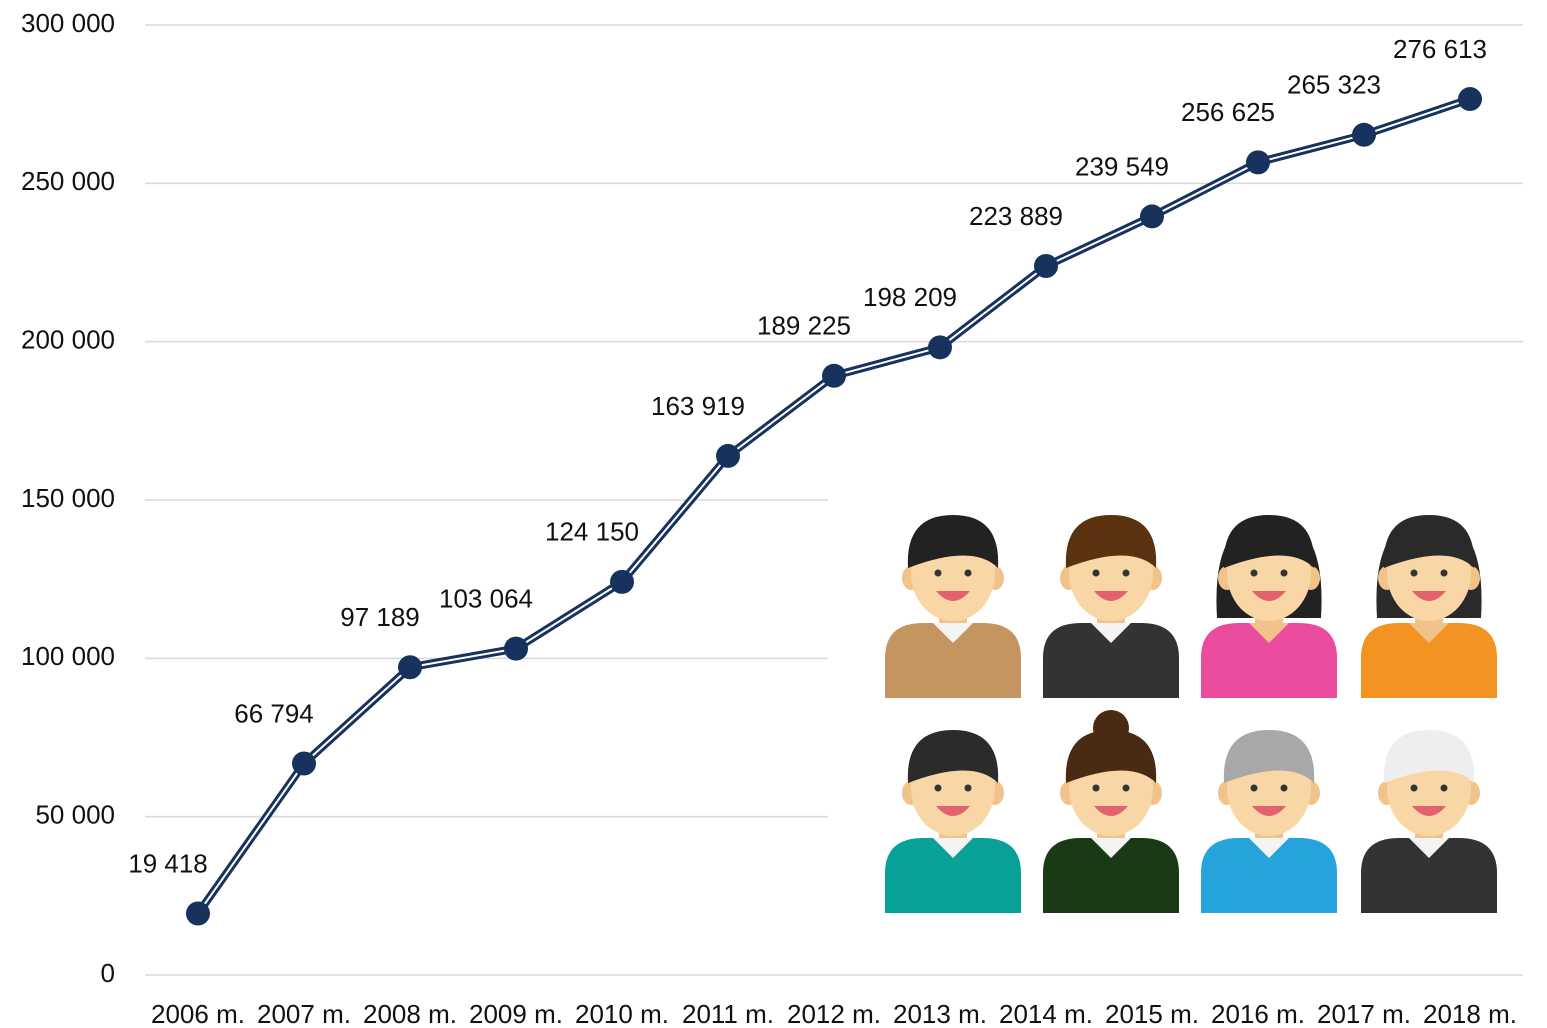 The width and height of the screenshot is (1547, 1028). I want to click on y-tick-label: 200 000, so click(68, 340).